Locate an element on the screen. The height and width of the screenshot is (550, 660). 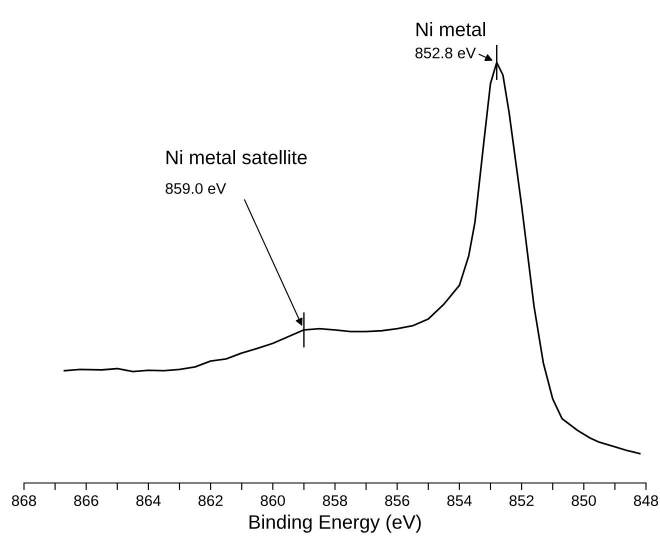
text: Ni metal is located at coordinates (451, 29).